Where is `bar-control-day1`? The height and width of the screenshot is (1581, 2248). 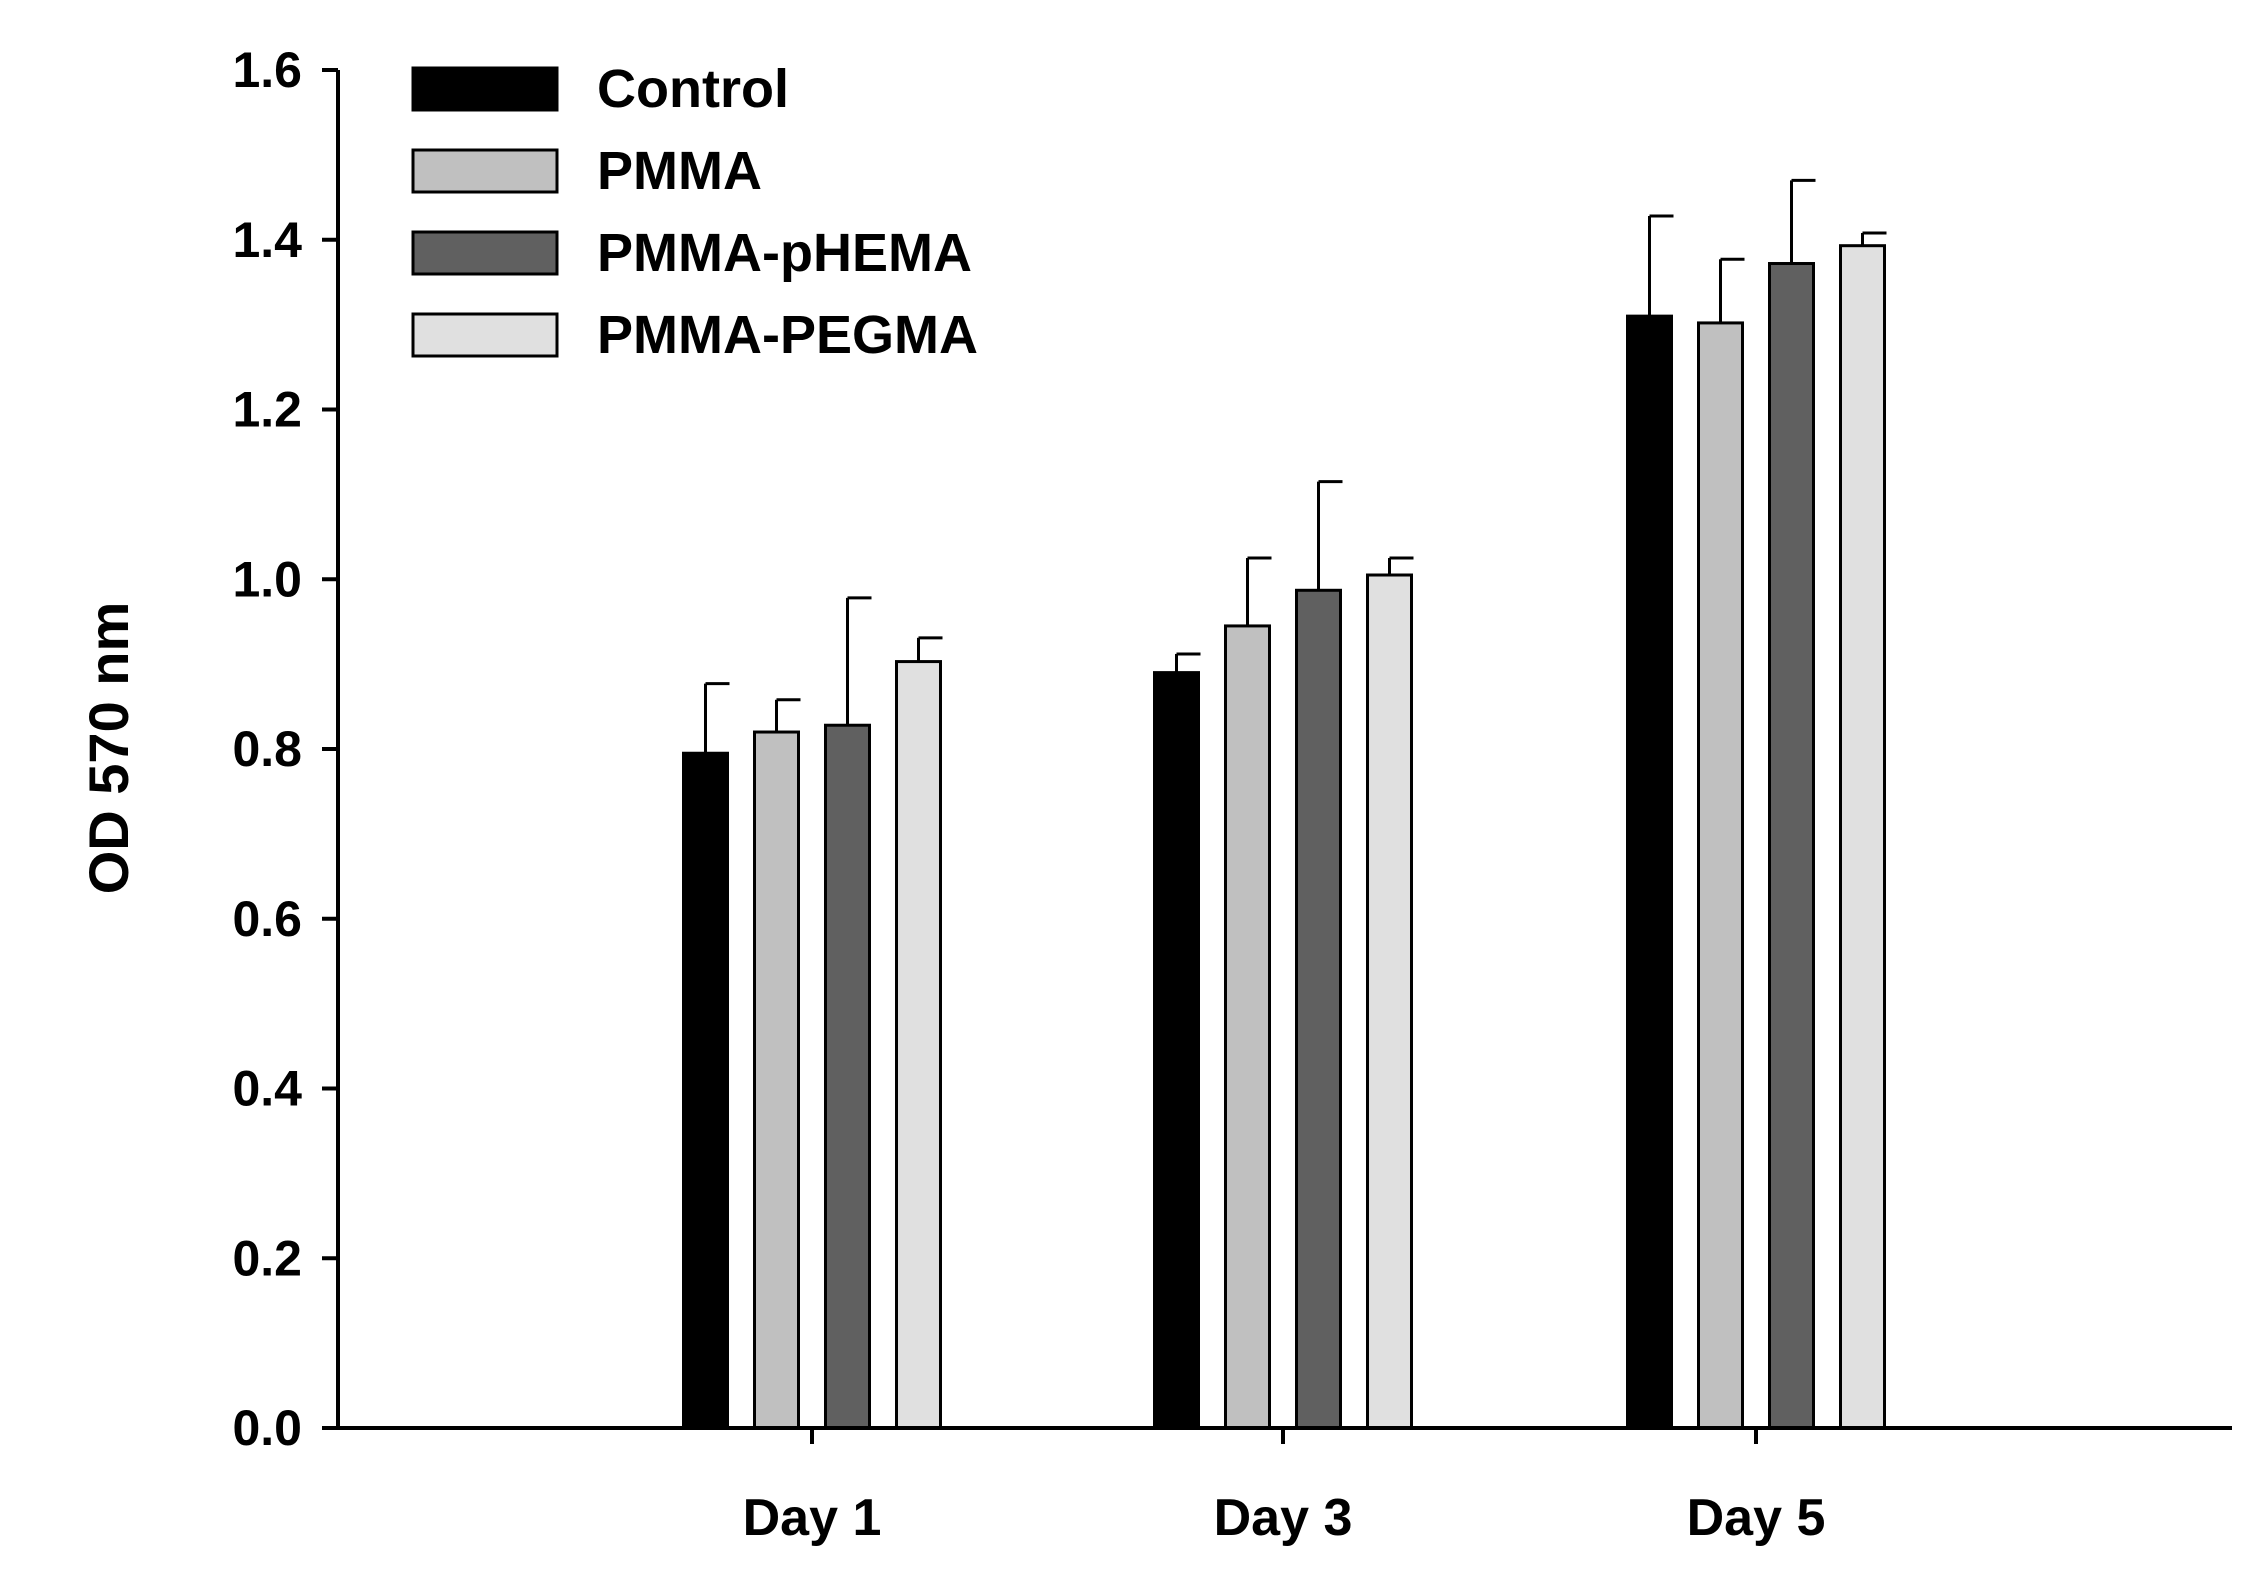
bar-control-day1 is located at coordinates (705, 1090).